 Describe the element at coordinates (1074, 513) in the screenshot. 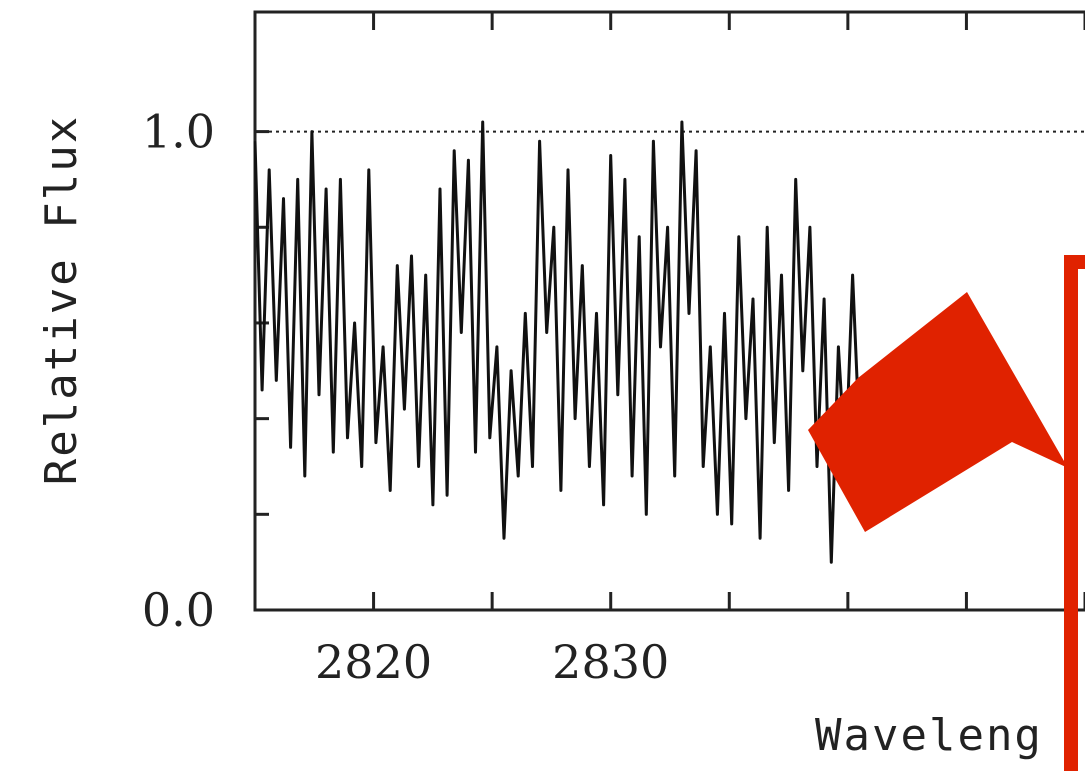

I see `red-box-annotation` at that location.